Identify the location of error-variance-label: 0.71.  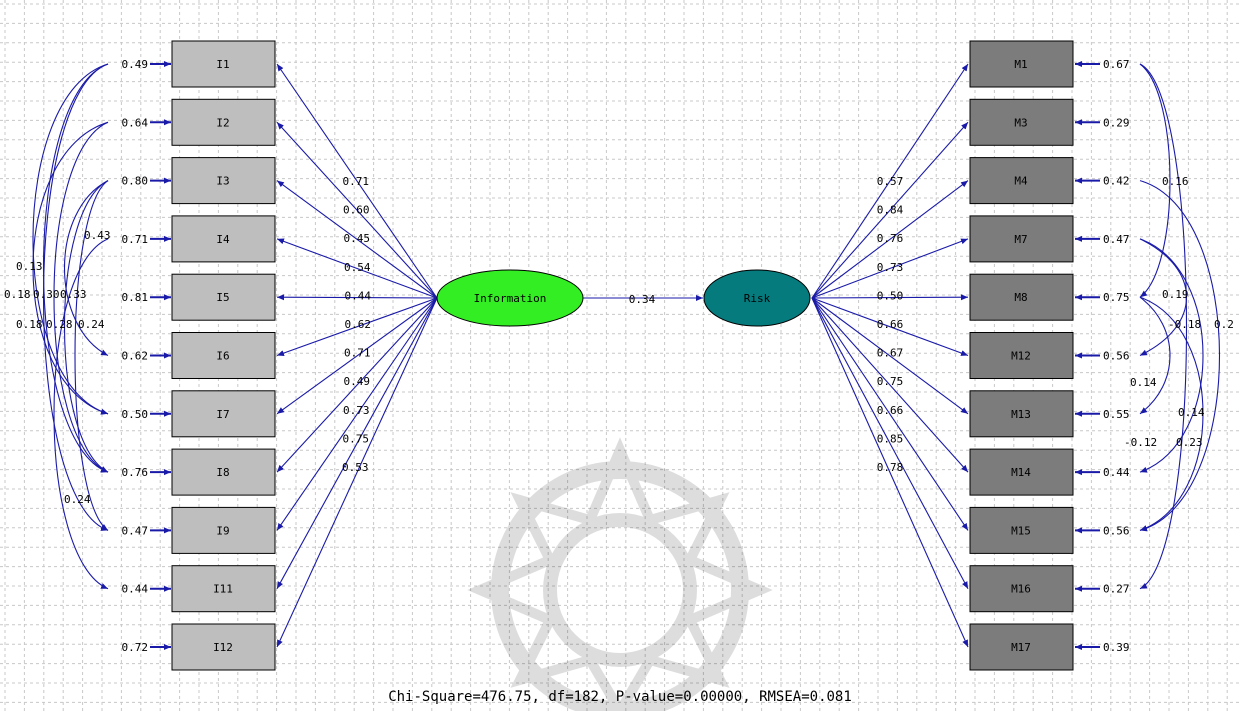
(135, 239).